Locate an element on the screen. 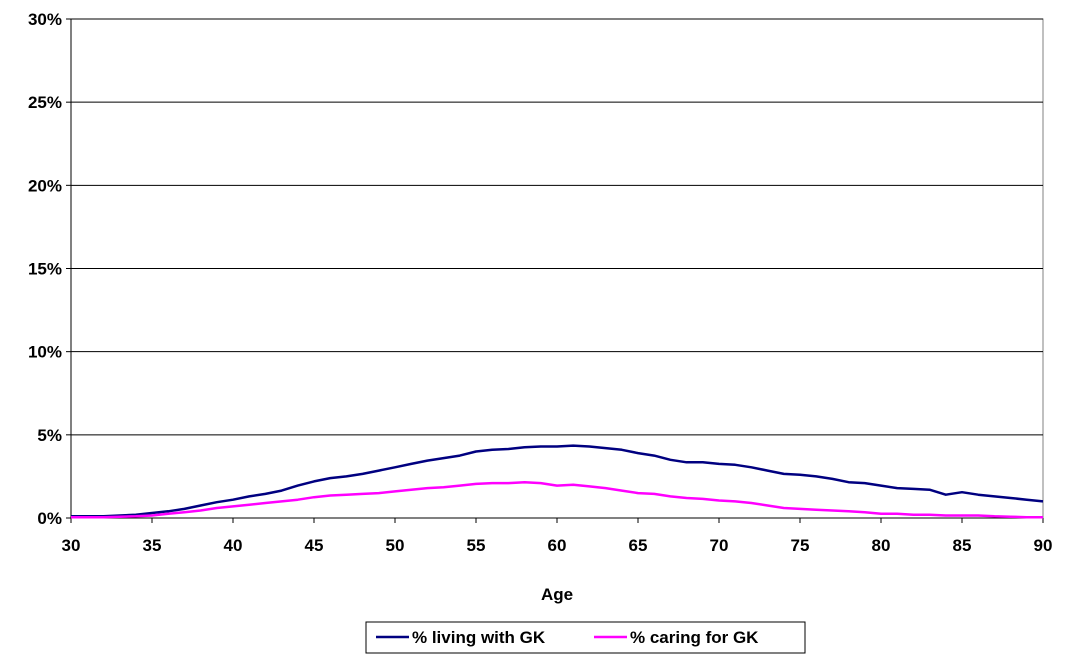  x-tick-label: 75 is located at coordinates (800, 545).